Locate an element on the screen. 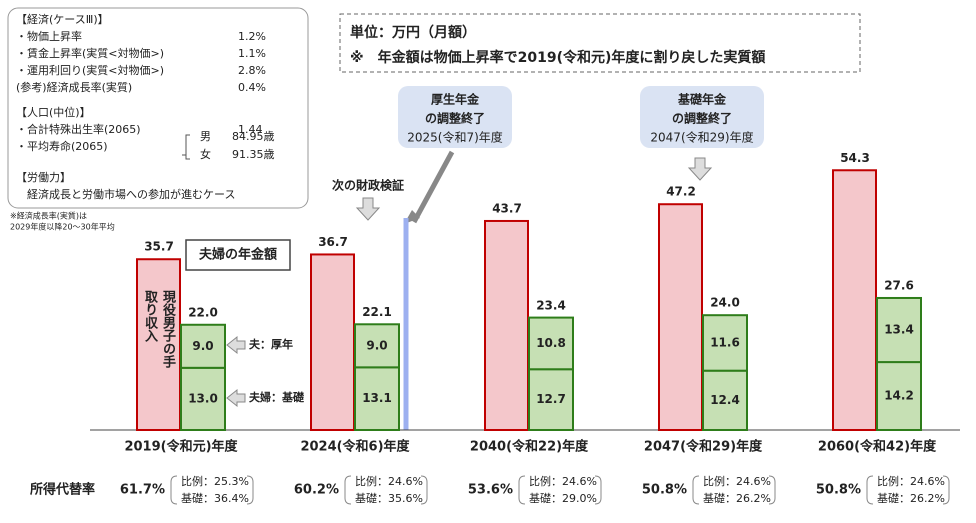 Image resolution: width=976 pixels, height=523 pixels. assumption-value: 0.4% is located at coordinates (252, 87).